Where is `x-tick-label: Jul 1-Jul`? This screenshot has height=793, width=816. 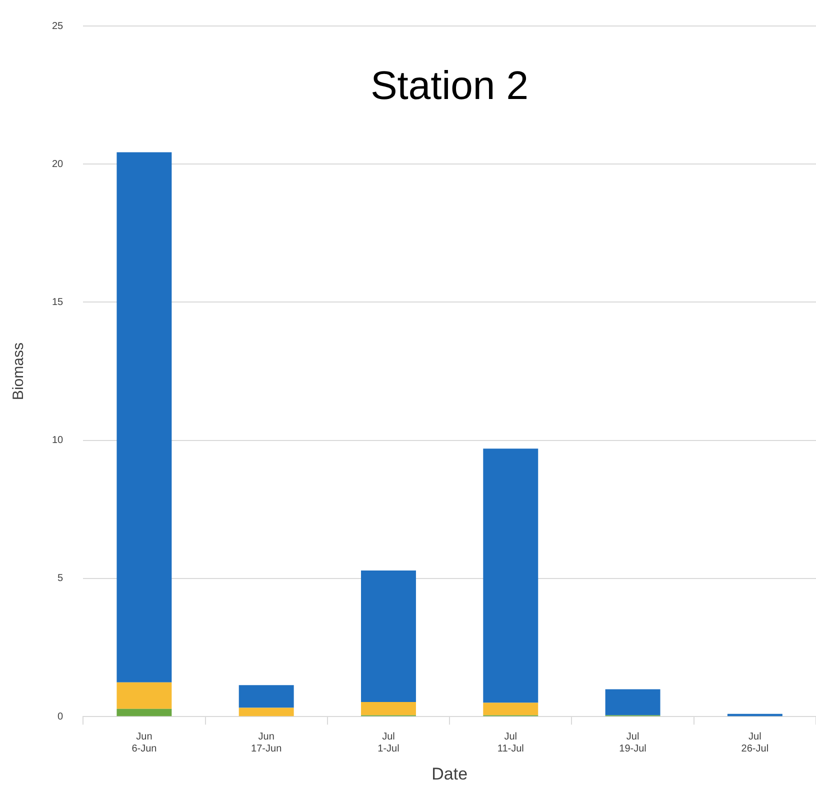
x-tick-label: Jul 1-Jul is located at coordinates (389, 742).